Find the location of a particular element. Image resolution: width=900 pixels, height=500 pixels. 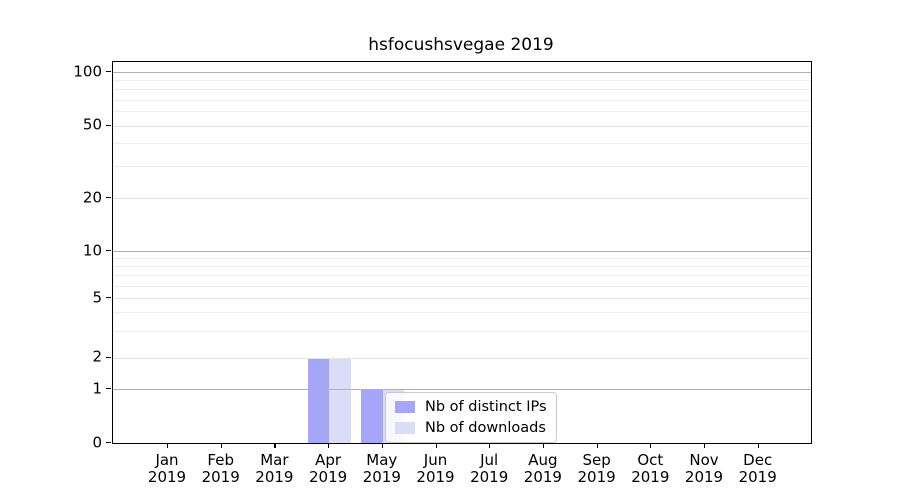

legend-item-1: Nb of downloads is located at coordinates (471, 428).